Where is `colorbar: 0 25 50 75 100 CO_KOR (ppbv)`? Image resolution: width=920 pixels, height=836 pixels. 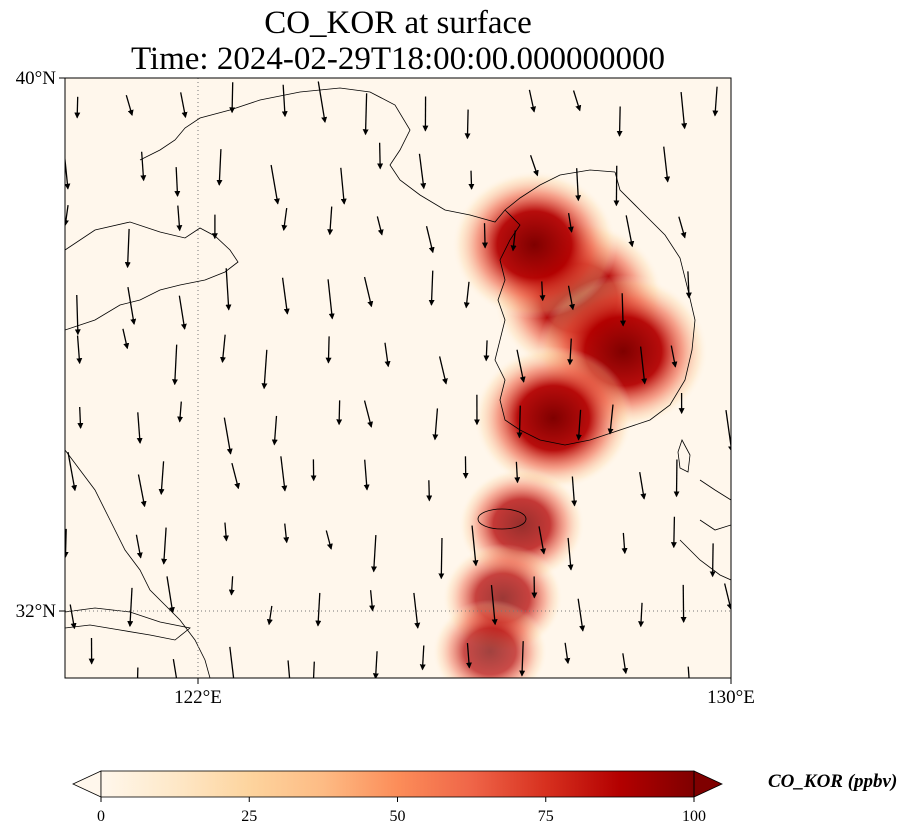 colorbar: 0 25 50 75 100 CO_KOR (ppbv) is located at coordinates (484, 797).